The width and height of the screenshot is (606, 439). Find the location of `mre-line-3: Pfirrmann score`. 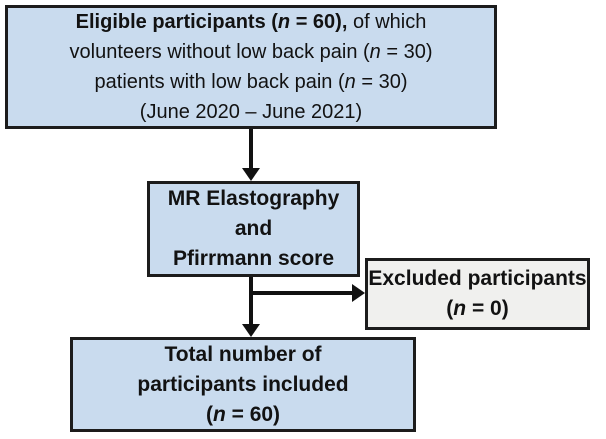

mre-line-3: Pfirrmann score is located at coordinates (253, 258).